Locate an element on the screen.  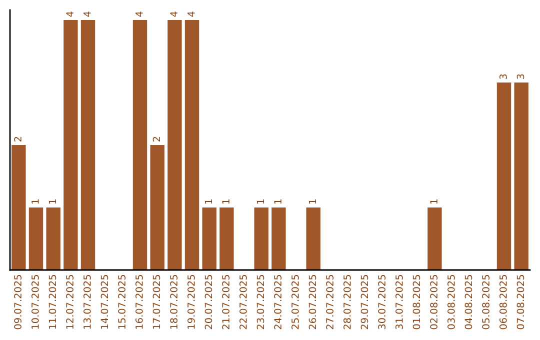
x-tick-label: 01.08.2025 is located at coordinates (416, 302).